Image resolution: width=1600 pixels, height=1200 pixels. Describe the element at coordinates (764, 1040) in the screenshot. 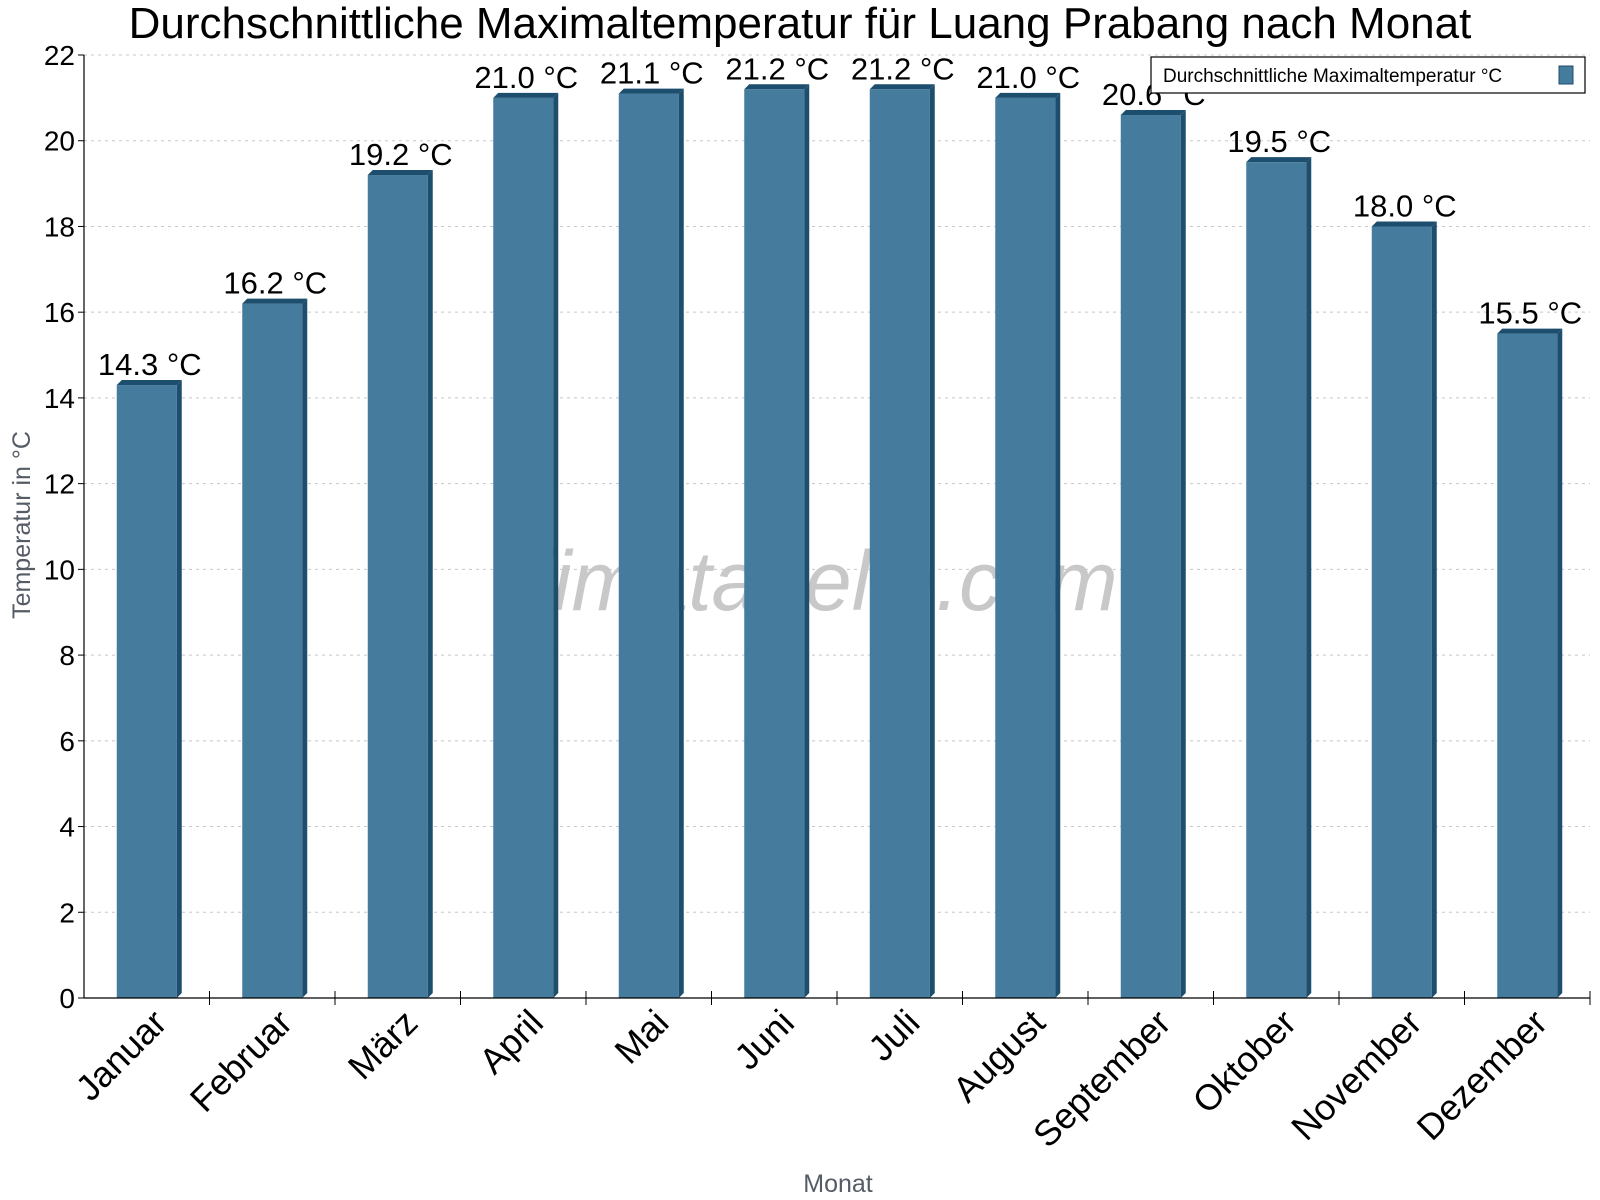

I see `x-tick-label: Juni` at that location.